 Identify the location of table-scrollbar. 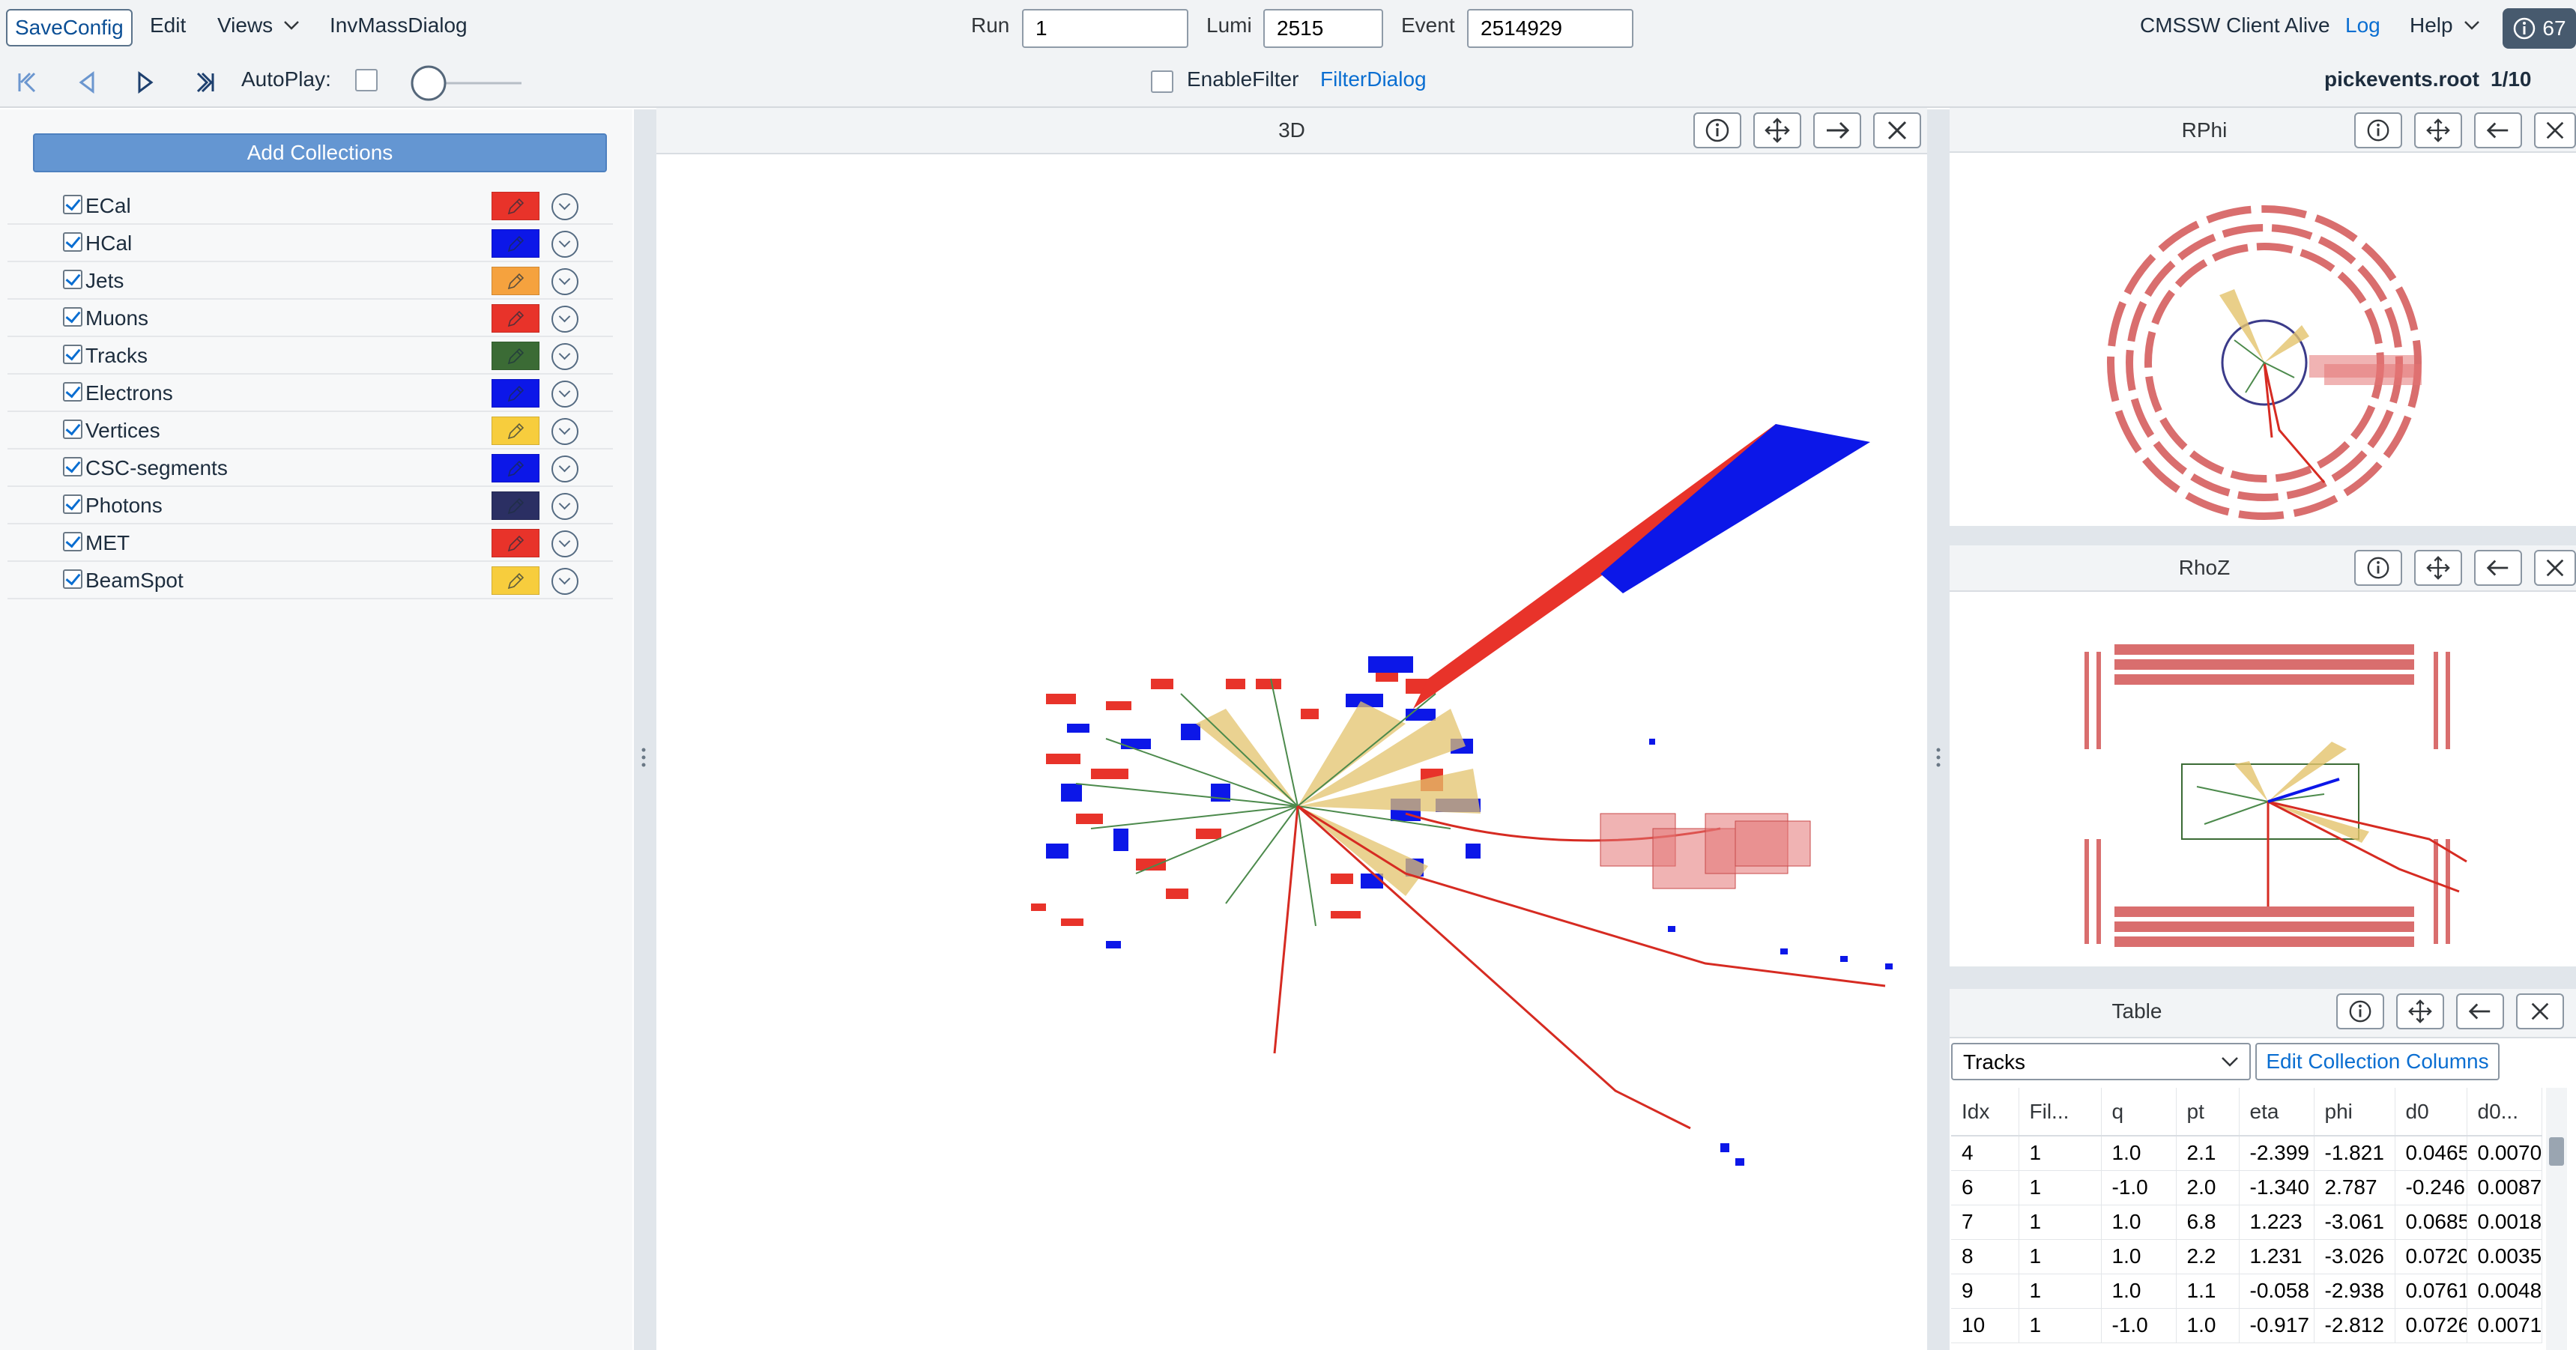
(2556, 1219).